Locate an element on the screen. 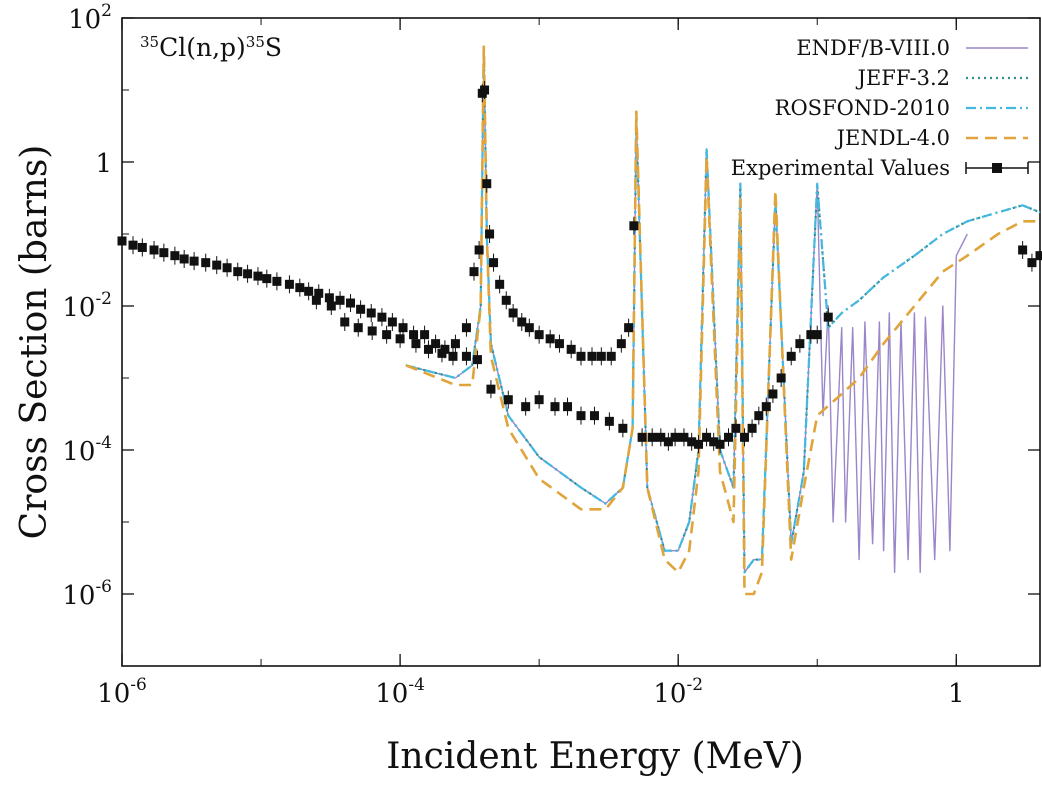 The height and width of the screenshot is (785, 1042). legend-label-1: JEFF-3.2 is located at coordinates (903, 78).